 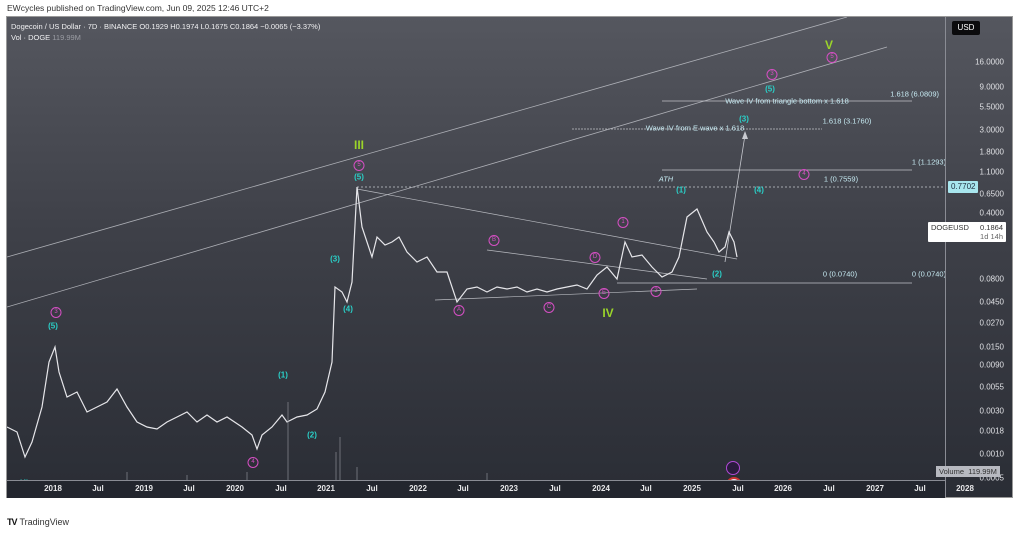 I want to click on wave-A: A, so click(x=459, y=310).